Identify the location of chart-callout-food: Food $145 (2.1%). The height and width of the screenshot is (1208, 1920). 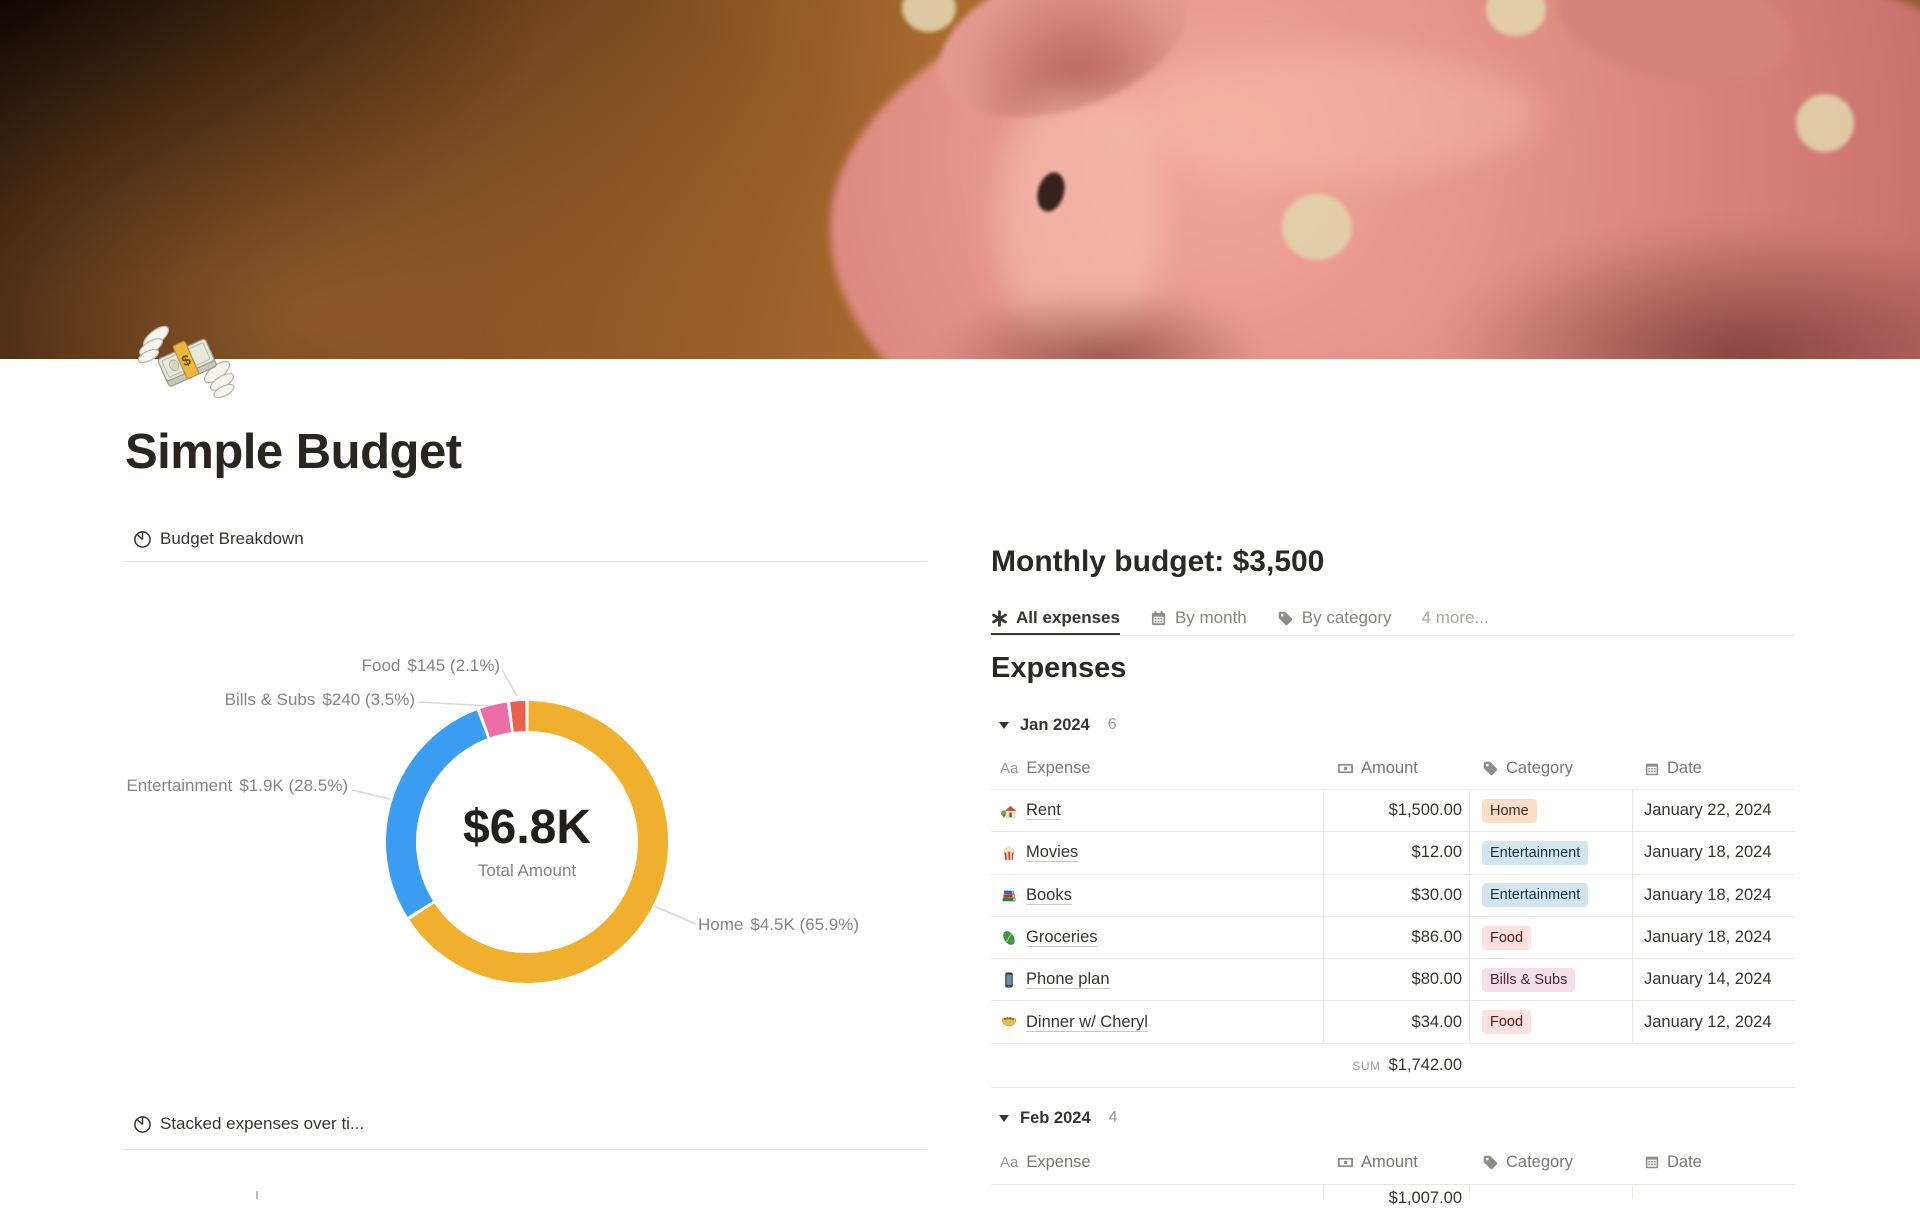
(430, 665).